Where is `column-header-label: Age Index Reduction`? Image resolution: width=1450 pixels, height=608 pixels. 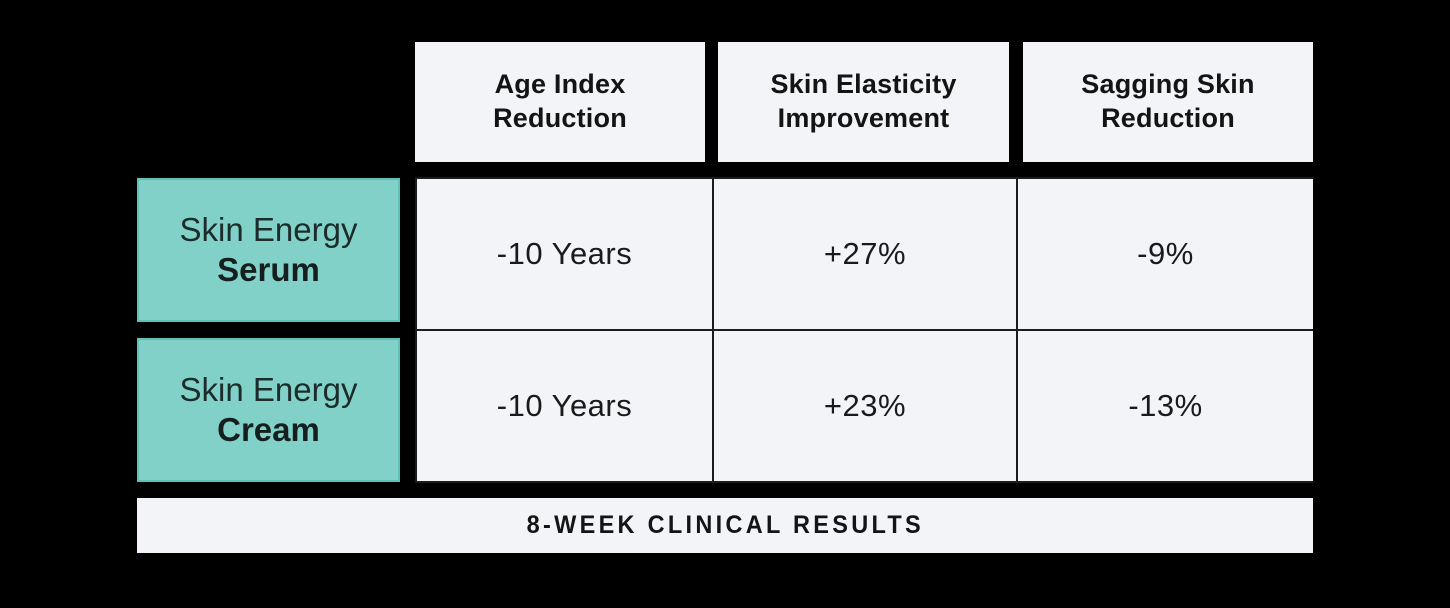
column-header-label: Age Index Reduction is located at coordinates (560, 101).